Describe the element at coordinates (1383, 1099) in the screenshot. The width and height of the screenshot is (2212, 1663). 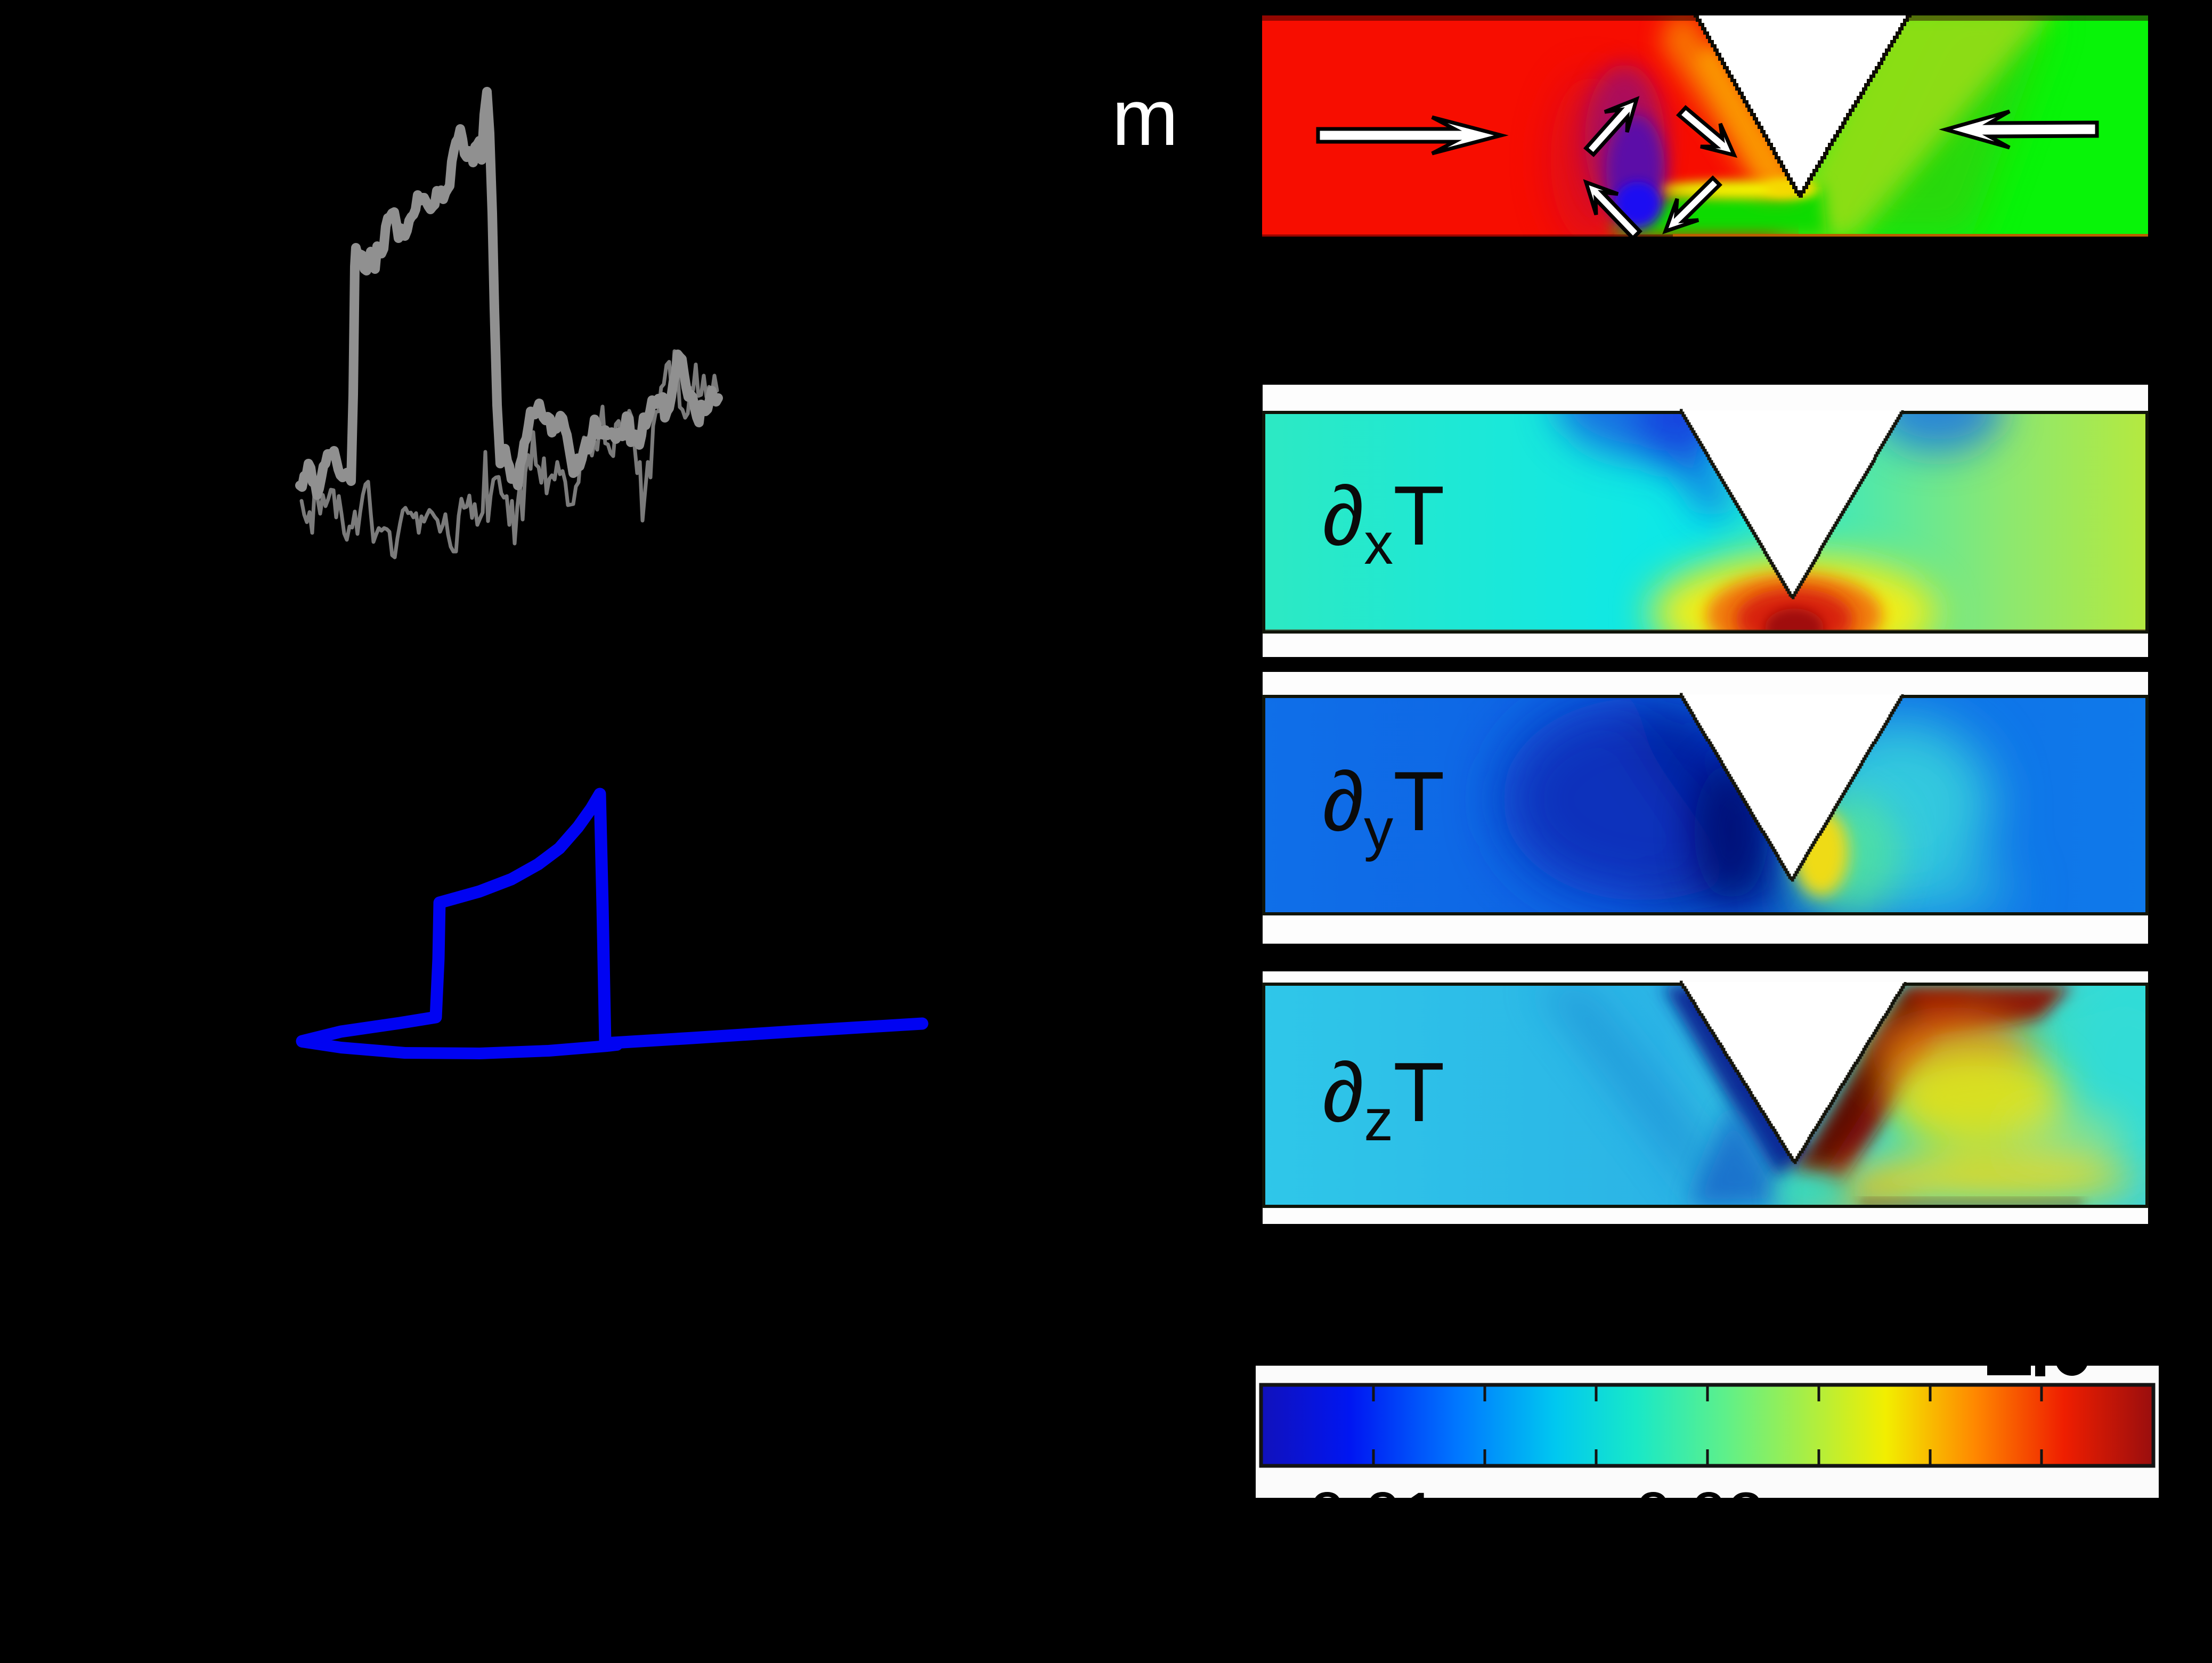
I see `svg-text: ∂zT` at that location.